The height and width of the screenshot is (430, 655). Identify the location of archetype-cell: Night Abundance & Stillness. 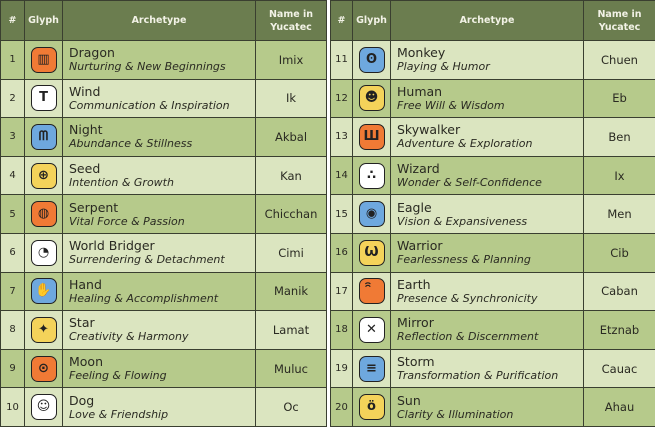
(159, 137).